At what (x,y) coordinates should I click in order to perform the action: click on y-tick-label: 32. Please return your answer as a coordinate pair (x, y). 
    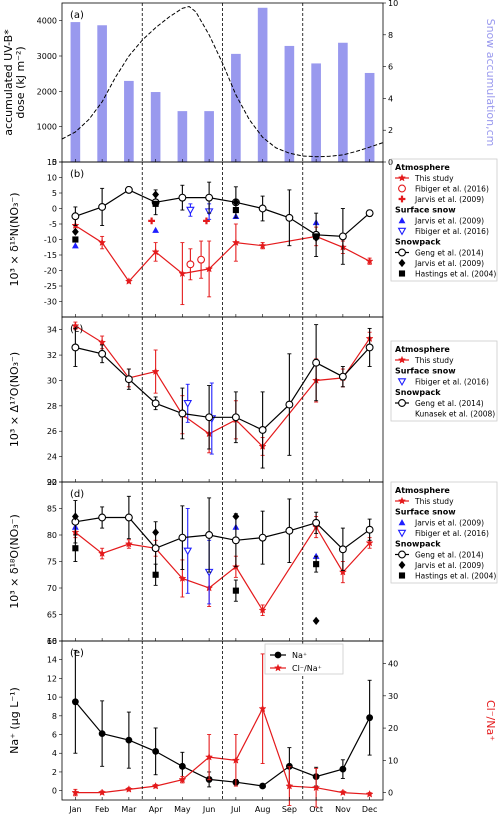
    Looking at the image, I should click on (52, 355).